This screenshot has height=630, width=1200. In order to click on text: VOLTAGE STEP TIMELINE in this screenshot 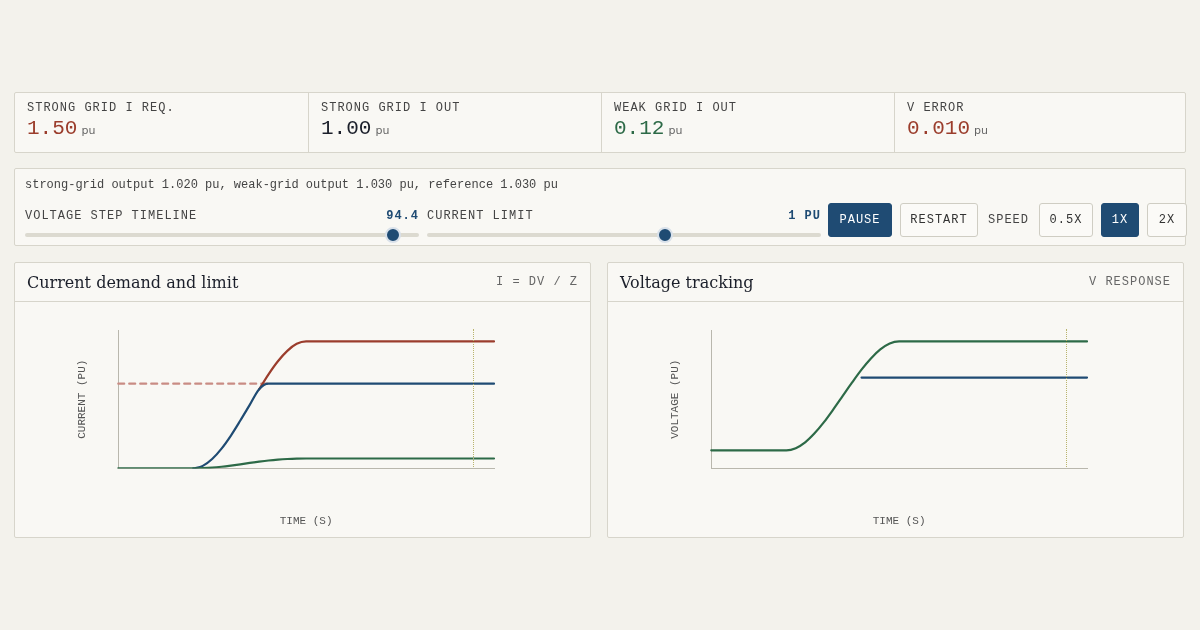, I will do `click(111, 216)`.